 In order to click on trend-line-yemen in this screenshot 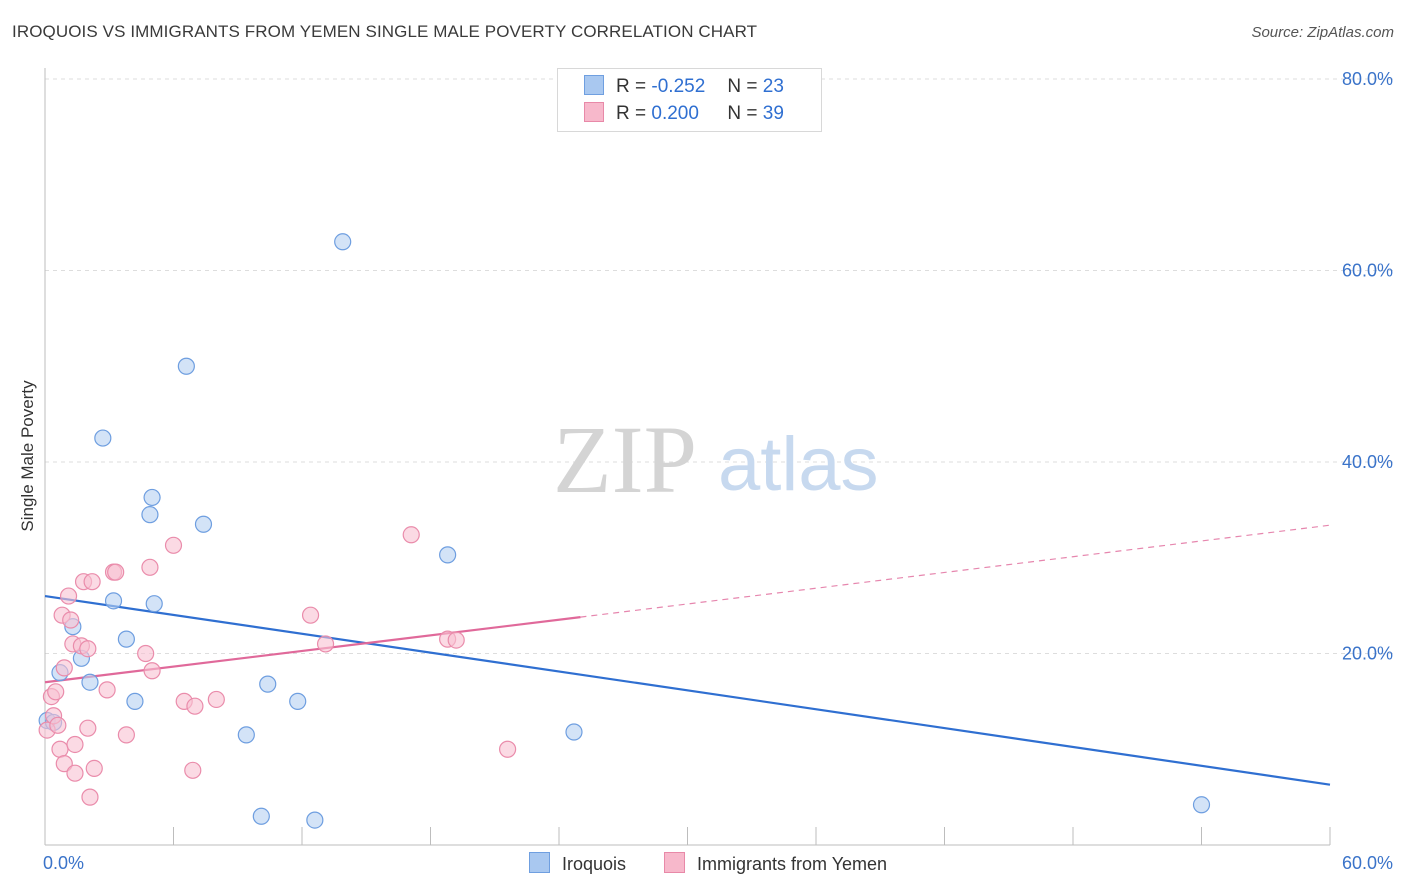, I will do `click(312, 650)`.